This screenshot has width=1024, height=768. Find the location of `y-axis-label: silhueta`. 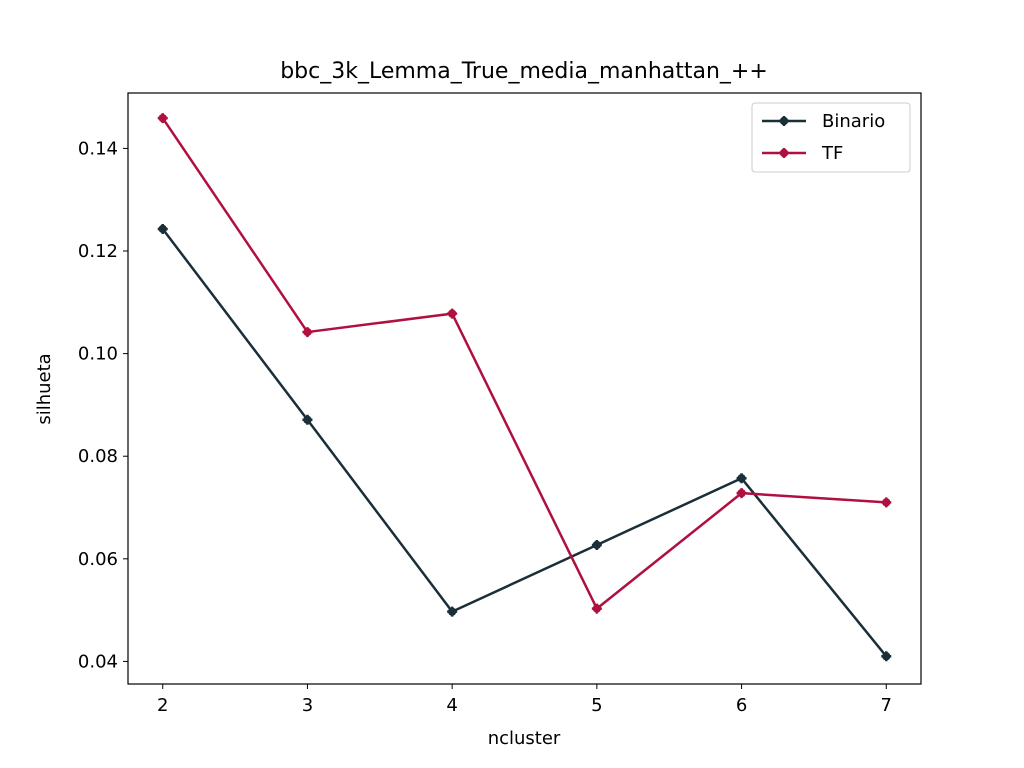

y-axis-label: silhueta is located at coordinates (44, 388).